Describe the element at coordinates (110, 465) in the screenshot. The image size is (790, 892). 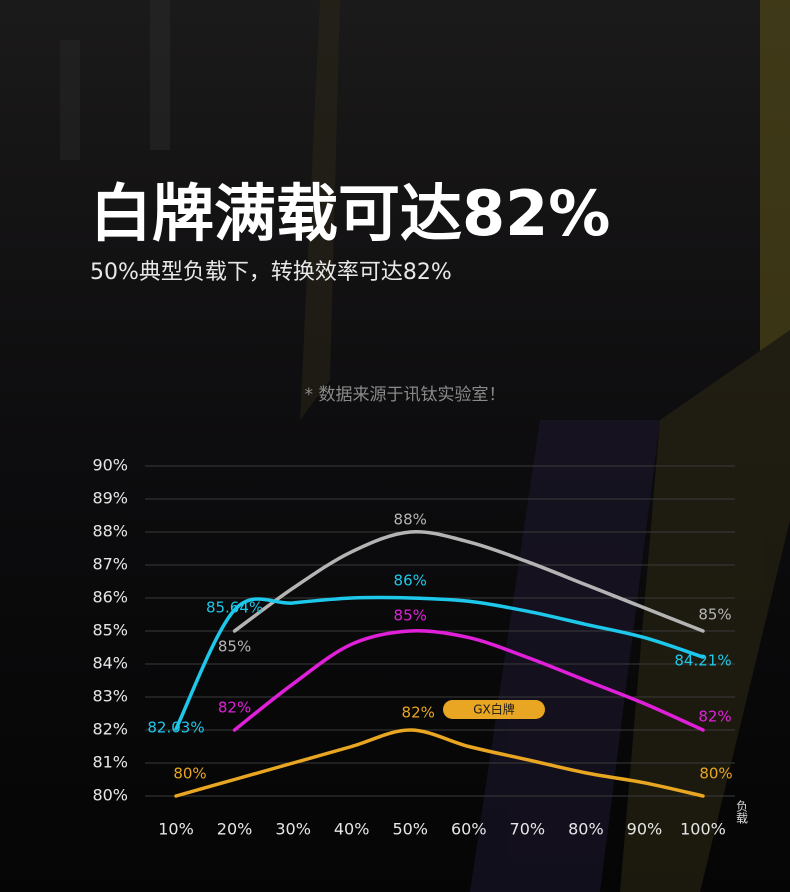
I see `y-tick-label: 90%` at that location.